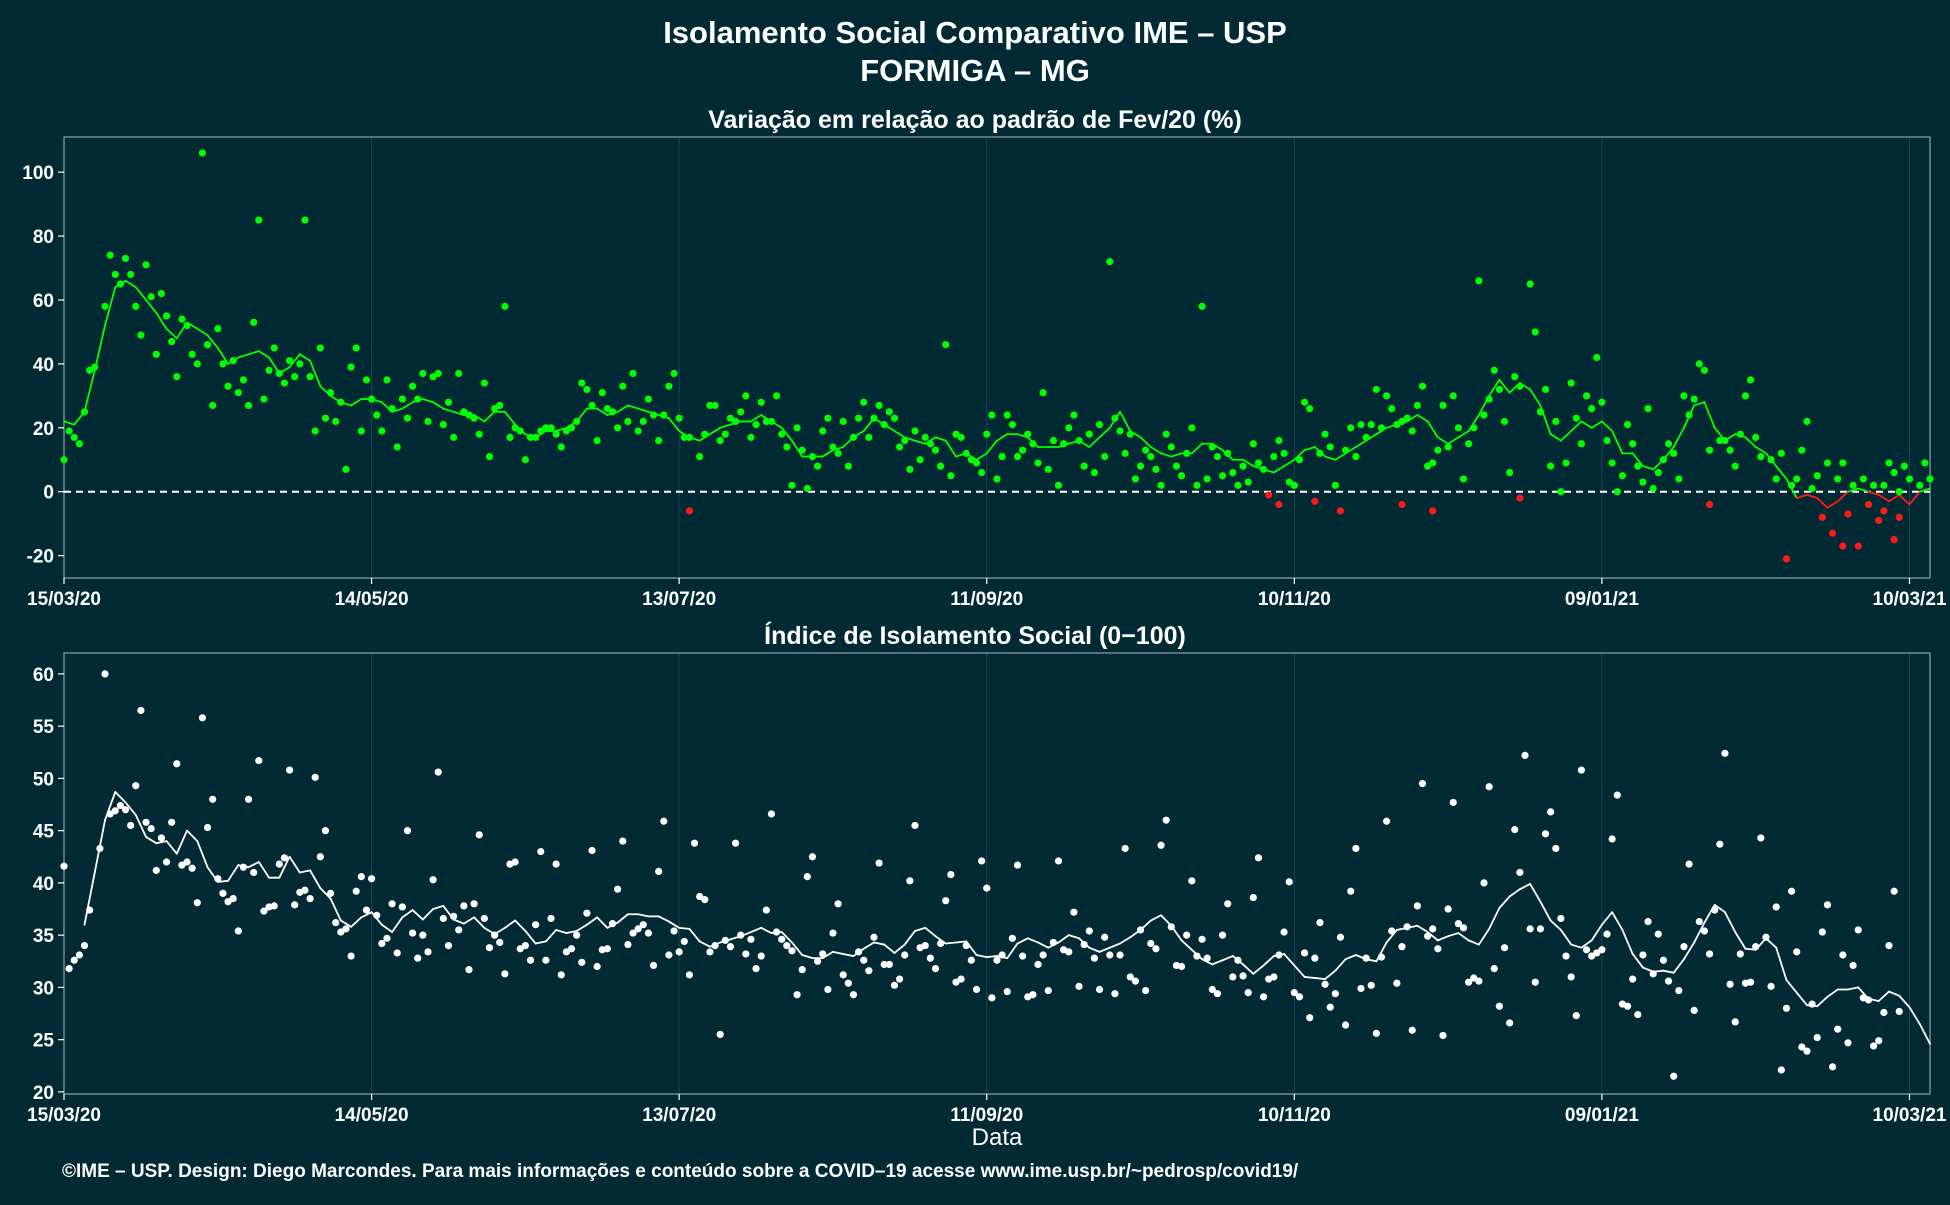 This screenshot has height=1205, width=1950. I want to click on panel1-y-tick-label: -20, so click(40, 557).